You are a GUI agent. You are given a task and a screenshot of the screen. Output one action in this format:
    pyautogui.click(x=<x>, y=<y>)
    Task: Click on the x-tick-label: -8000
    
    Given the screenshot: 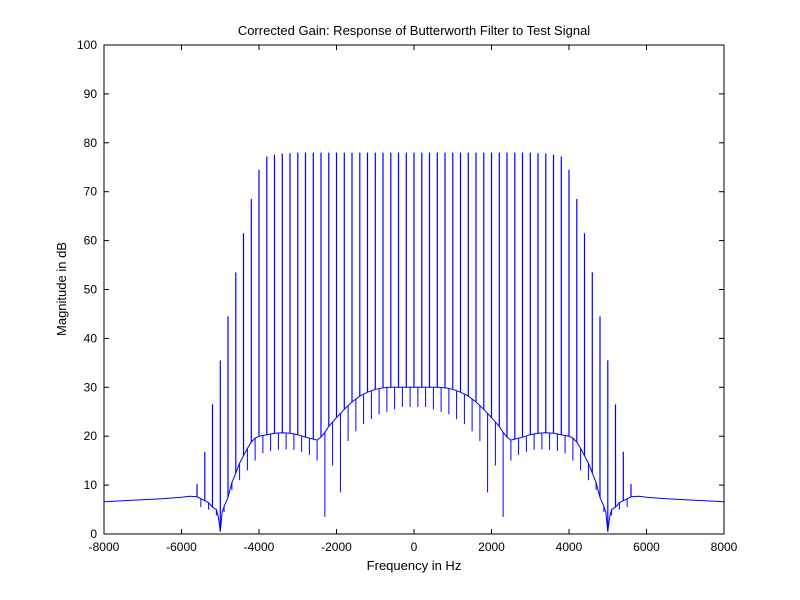 What is the action you would take?
    pyautogui.click(x=104, y=547)
    